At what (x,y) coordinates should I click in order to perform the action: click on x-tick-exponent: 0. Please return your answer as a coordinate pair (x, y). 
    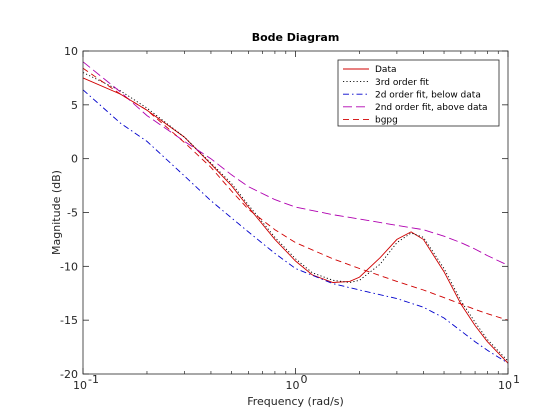
    Looking at the image, I should click on (304, 379).